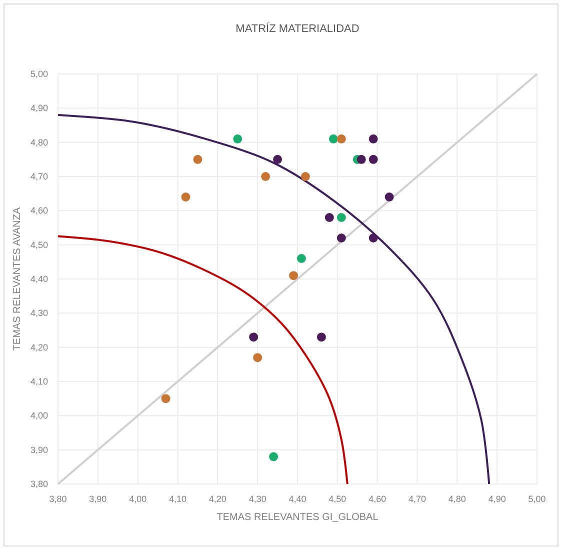  What do you see at coordinates (377, 499) in the screenshot?
I see `x-tick-label: 4,60` at bounding box center [377, 499].